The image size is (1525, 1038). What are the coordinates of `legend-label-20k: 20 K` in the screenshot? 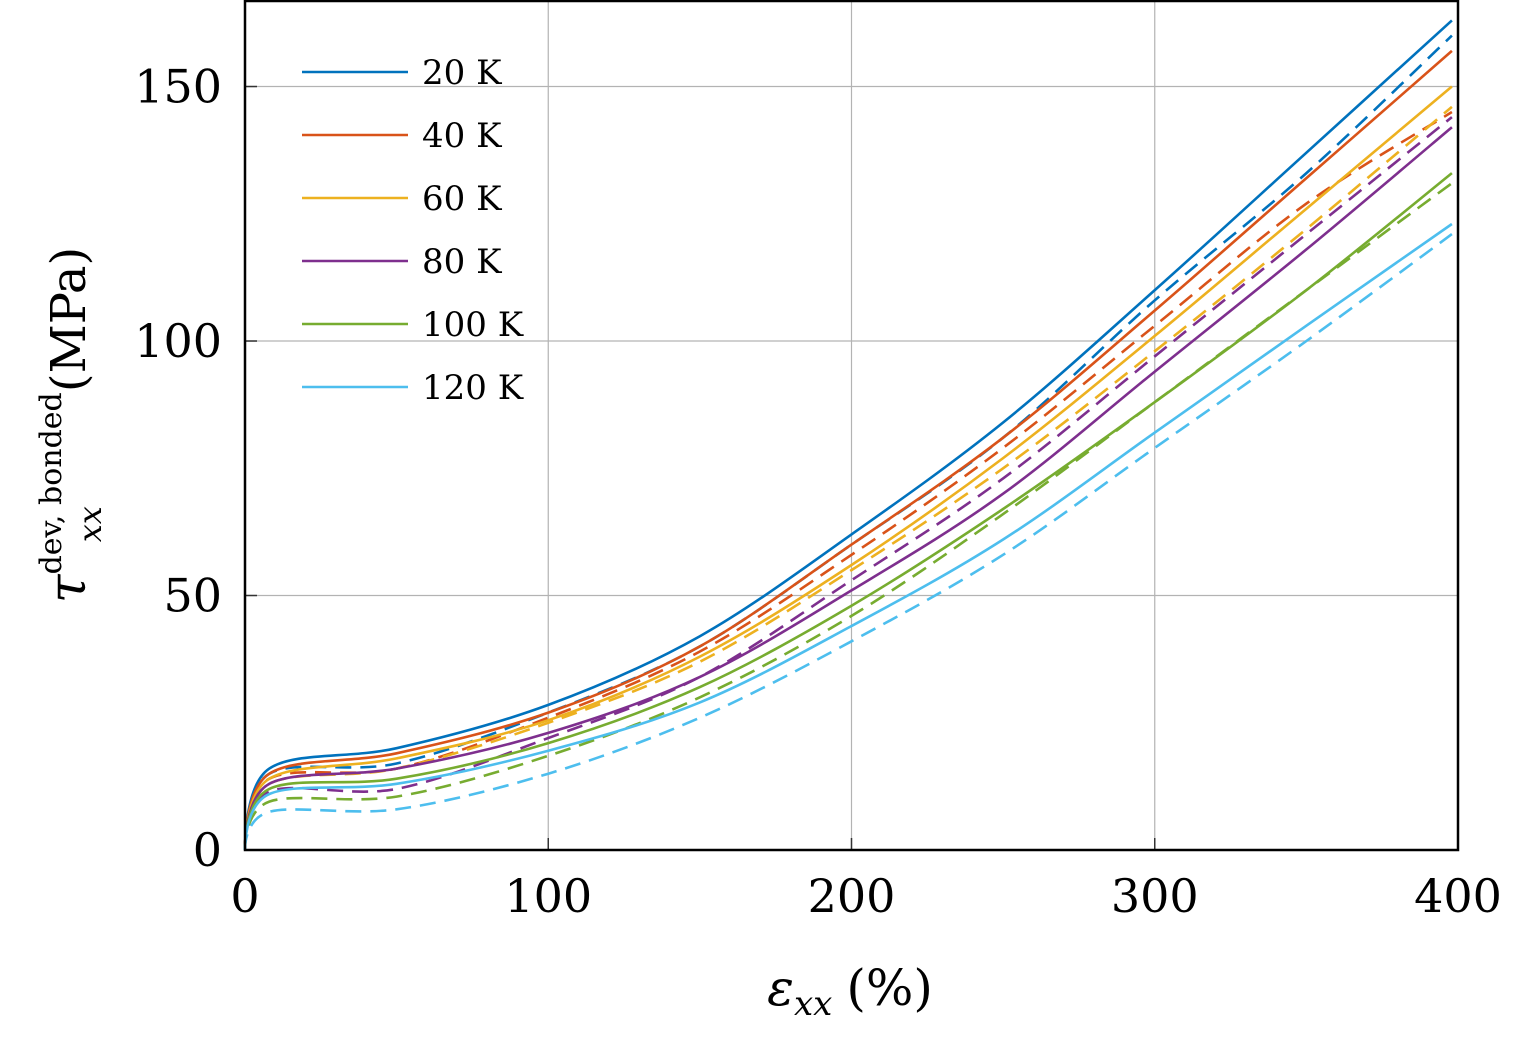 It's located at (462, 73).